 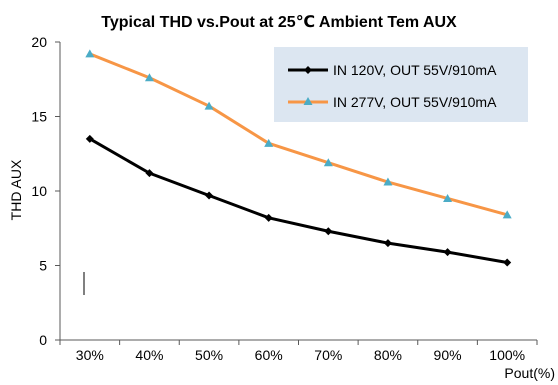 I want to click on legend-item-series-1: IN 120V, OUT 55V/910mA, so click(x=392, y=70).